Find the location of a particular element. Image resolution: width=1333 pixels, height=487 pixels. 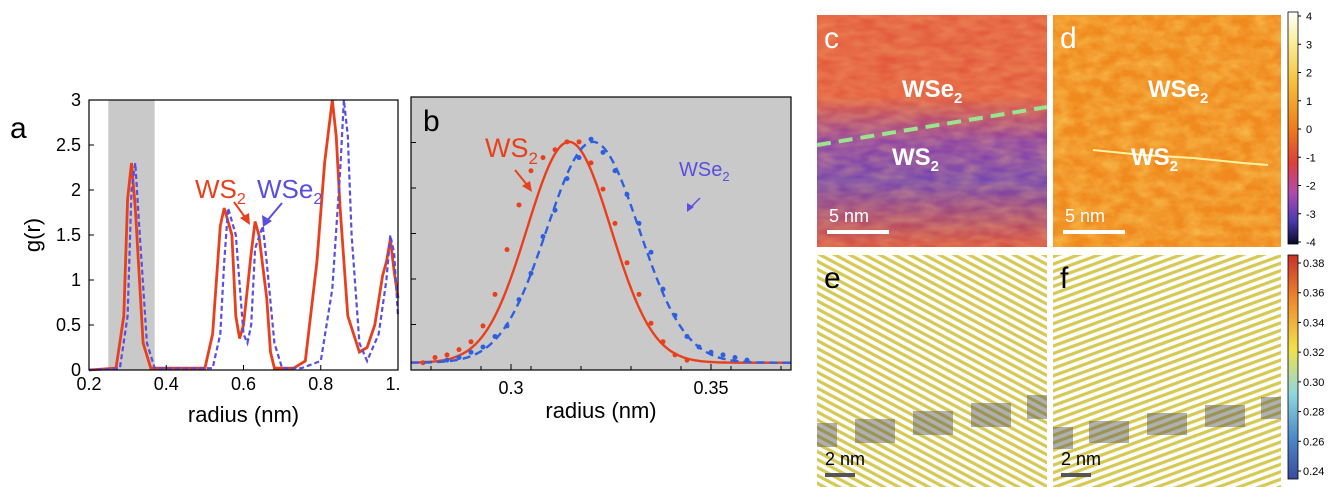

y-tick-label: 1 is located at coordinates (76, 280).